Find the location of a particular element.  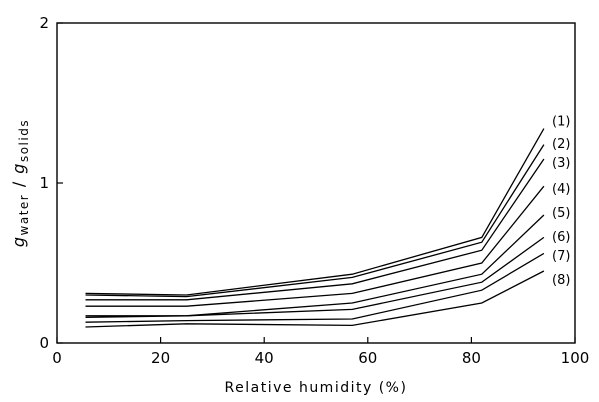

y-tick-label-1: 1 is located at coordinates (44, 183).